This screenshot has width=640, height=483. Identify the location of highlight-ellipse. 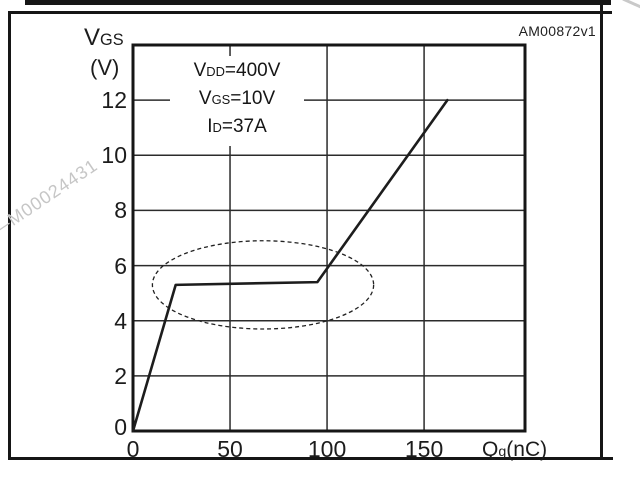
(263, 285).